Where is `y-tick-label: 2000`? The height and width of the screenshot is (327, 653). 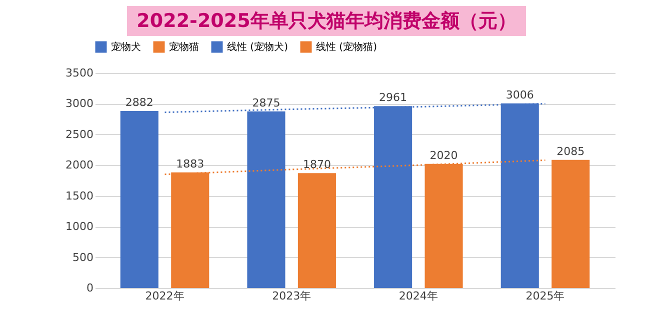 y-tick-label: 2000 is located at coordinates (80, 165).